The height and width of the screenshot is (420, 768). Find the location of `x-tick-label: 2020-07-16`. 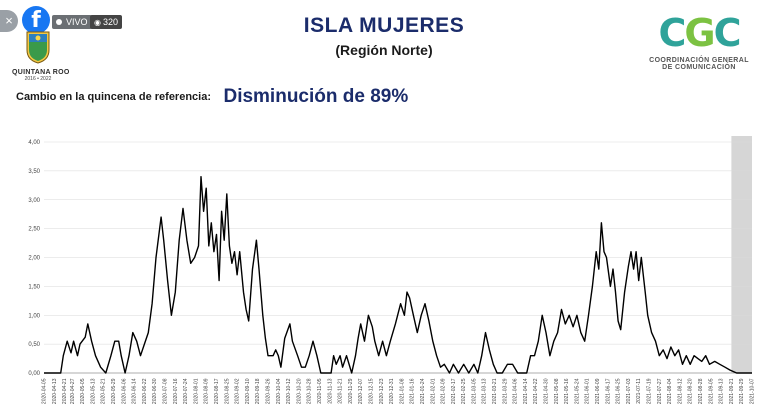

x-tick-label: 2020-07-16 is located at coordinates (176, 391).